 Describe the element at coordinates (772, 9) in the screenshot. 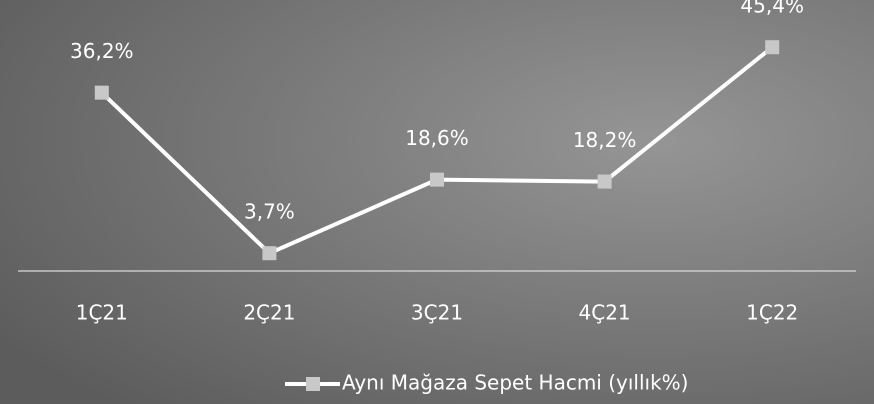

I see `data-label: 45,4%` at that location.